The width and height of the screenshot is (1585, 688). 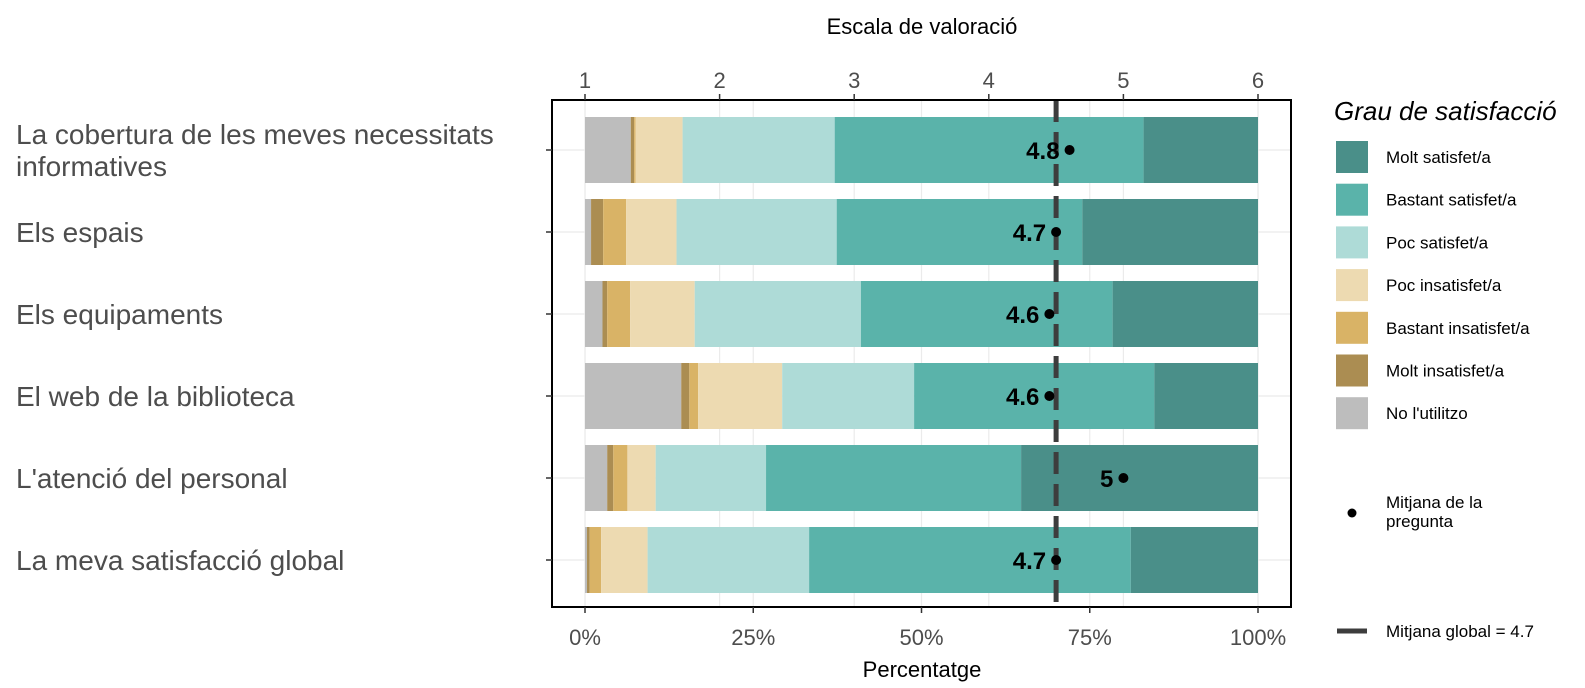 I want to click on top-axis-title: Escala de valoració, so click(x=922, y=26).